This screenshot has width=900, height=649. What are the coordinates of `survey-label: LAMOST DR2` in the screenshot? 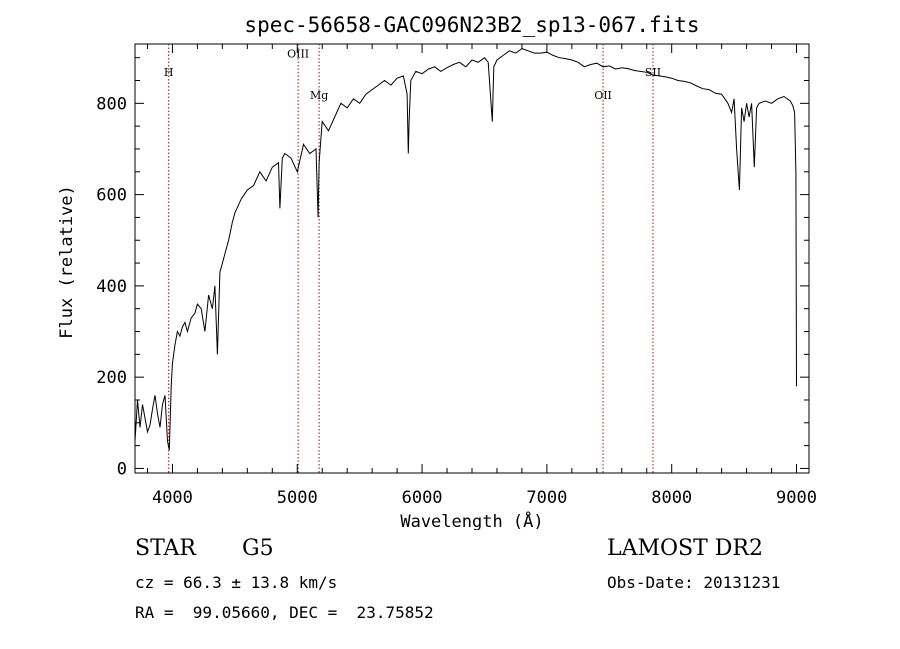 It's located at (685, 548).